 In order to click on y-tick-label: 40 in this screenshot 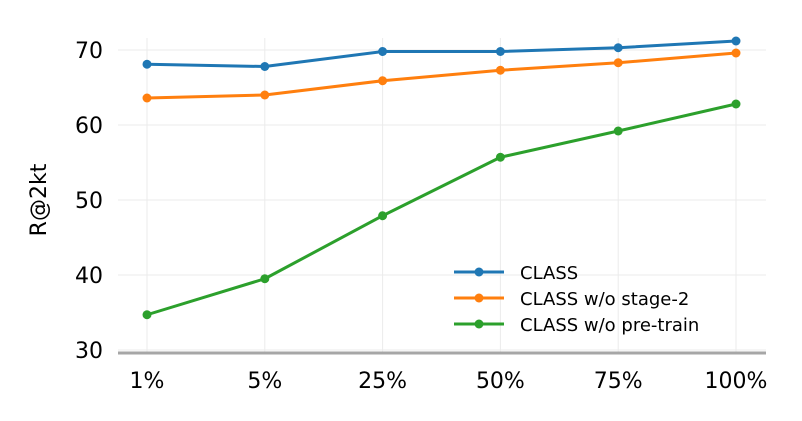, I will do `click(89, 276)`.